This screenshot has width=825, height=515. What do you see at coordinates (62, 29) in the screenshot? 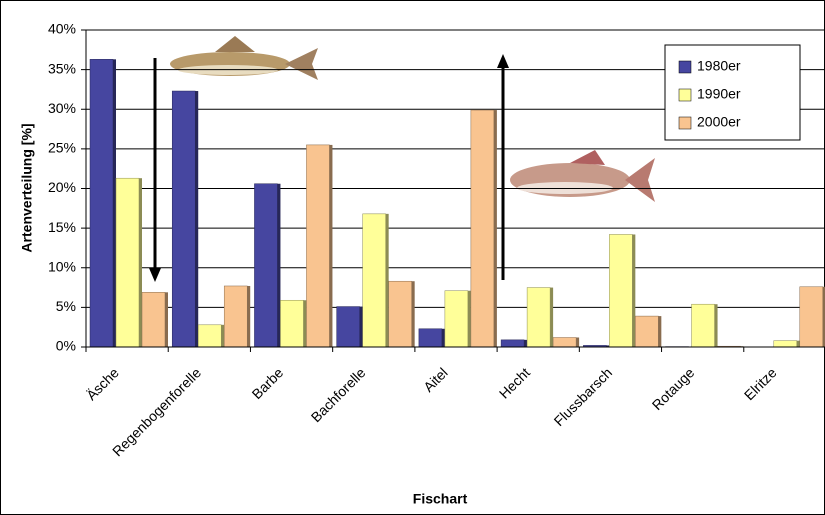
I see `y-tick-label: 40%` at bounding box center [62, 29].